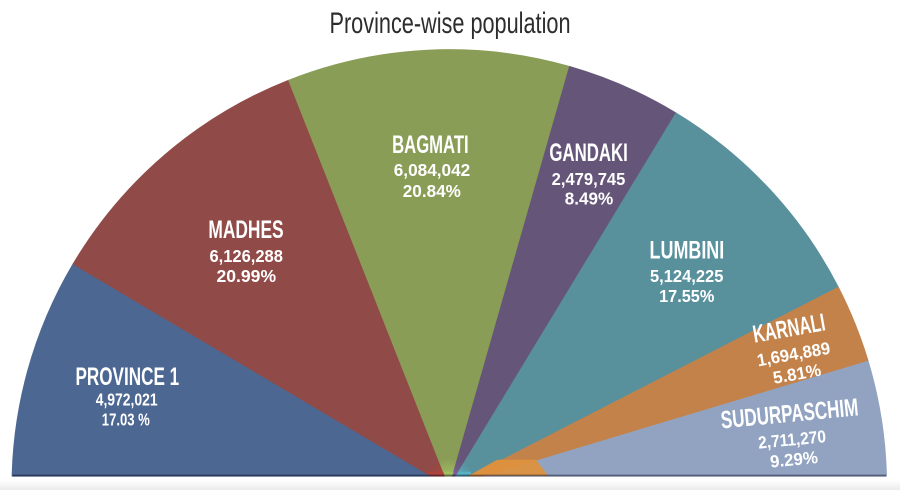 The width and height of the screenshot is (900, 490). What do you see at coordinates (589, 179) in the screenshot?
I see `svg-text: 2,479,745` at bounding box center [589, 179].